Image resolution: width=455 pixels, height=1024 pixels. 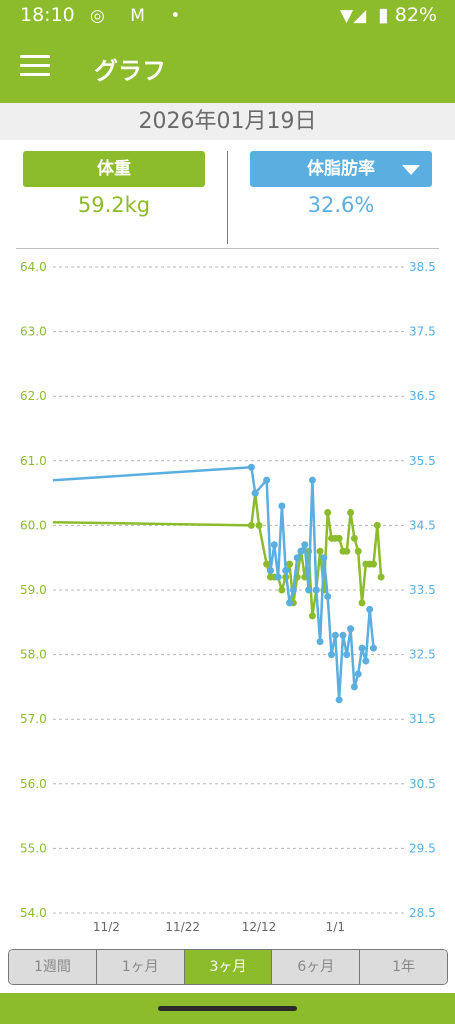 What do you see at coordinates (106, 927) in the screenshot?
I see `x-tick-label: 11/2` at bounding box center [106, 927].